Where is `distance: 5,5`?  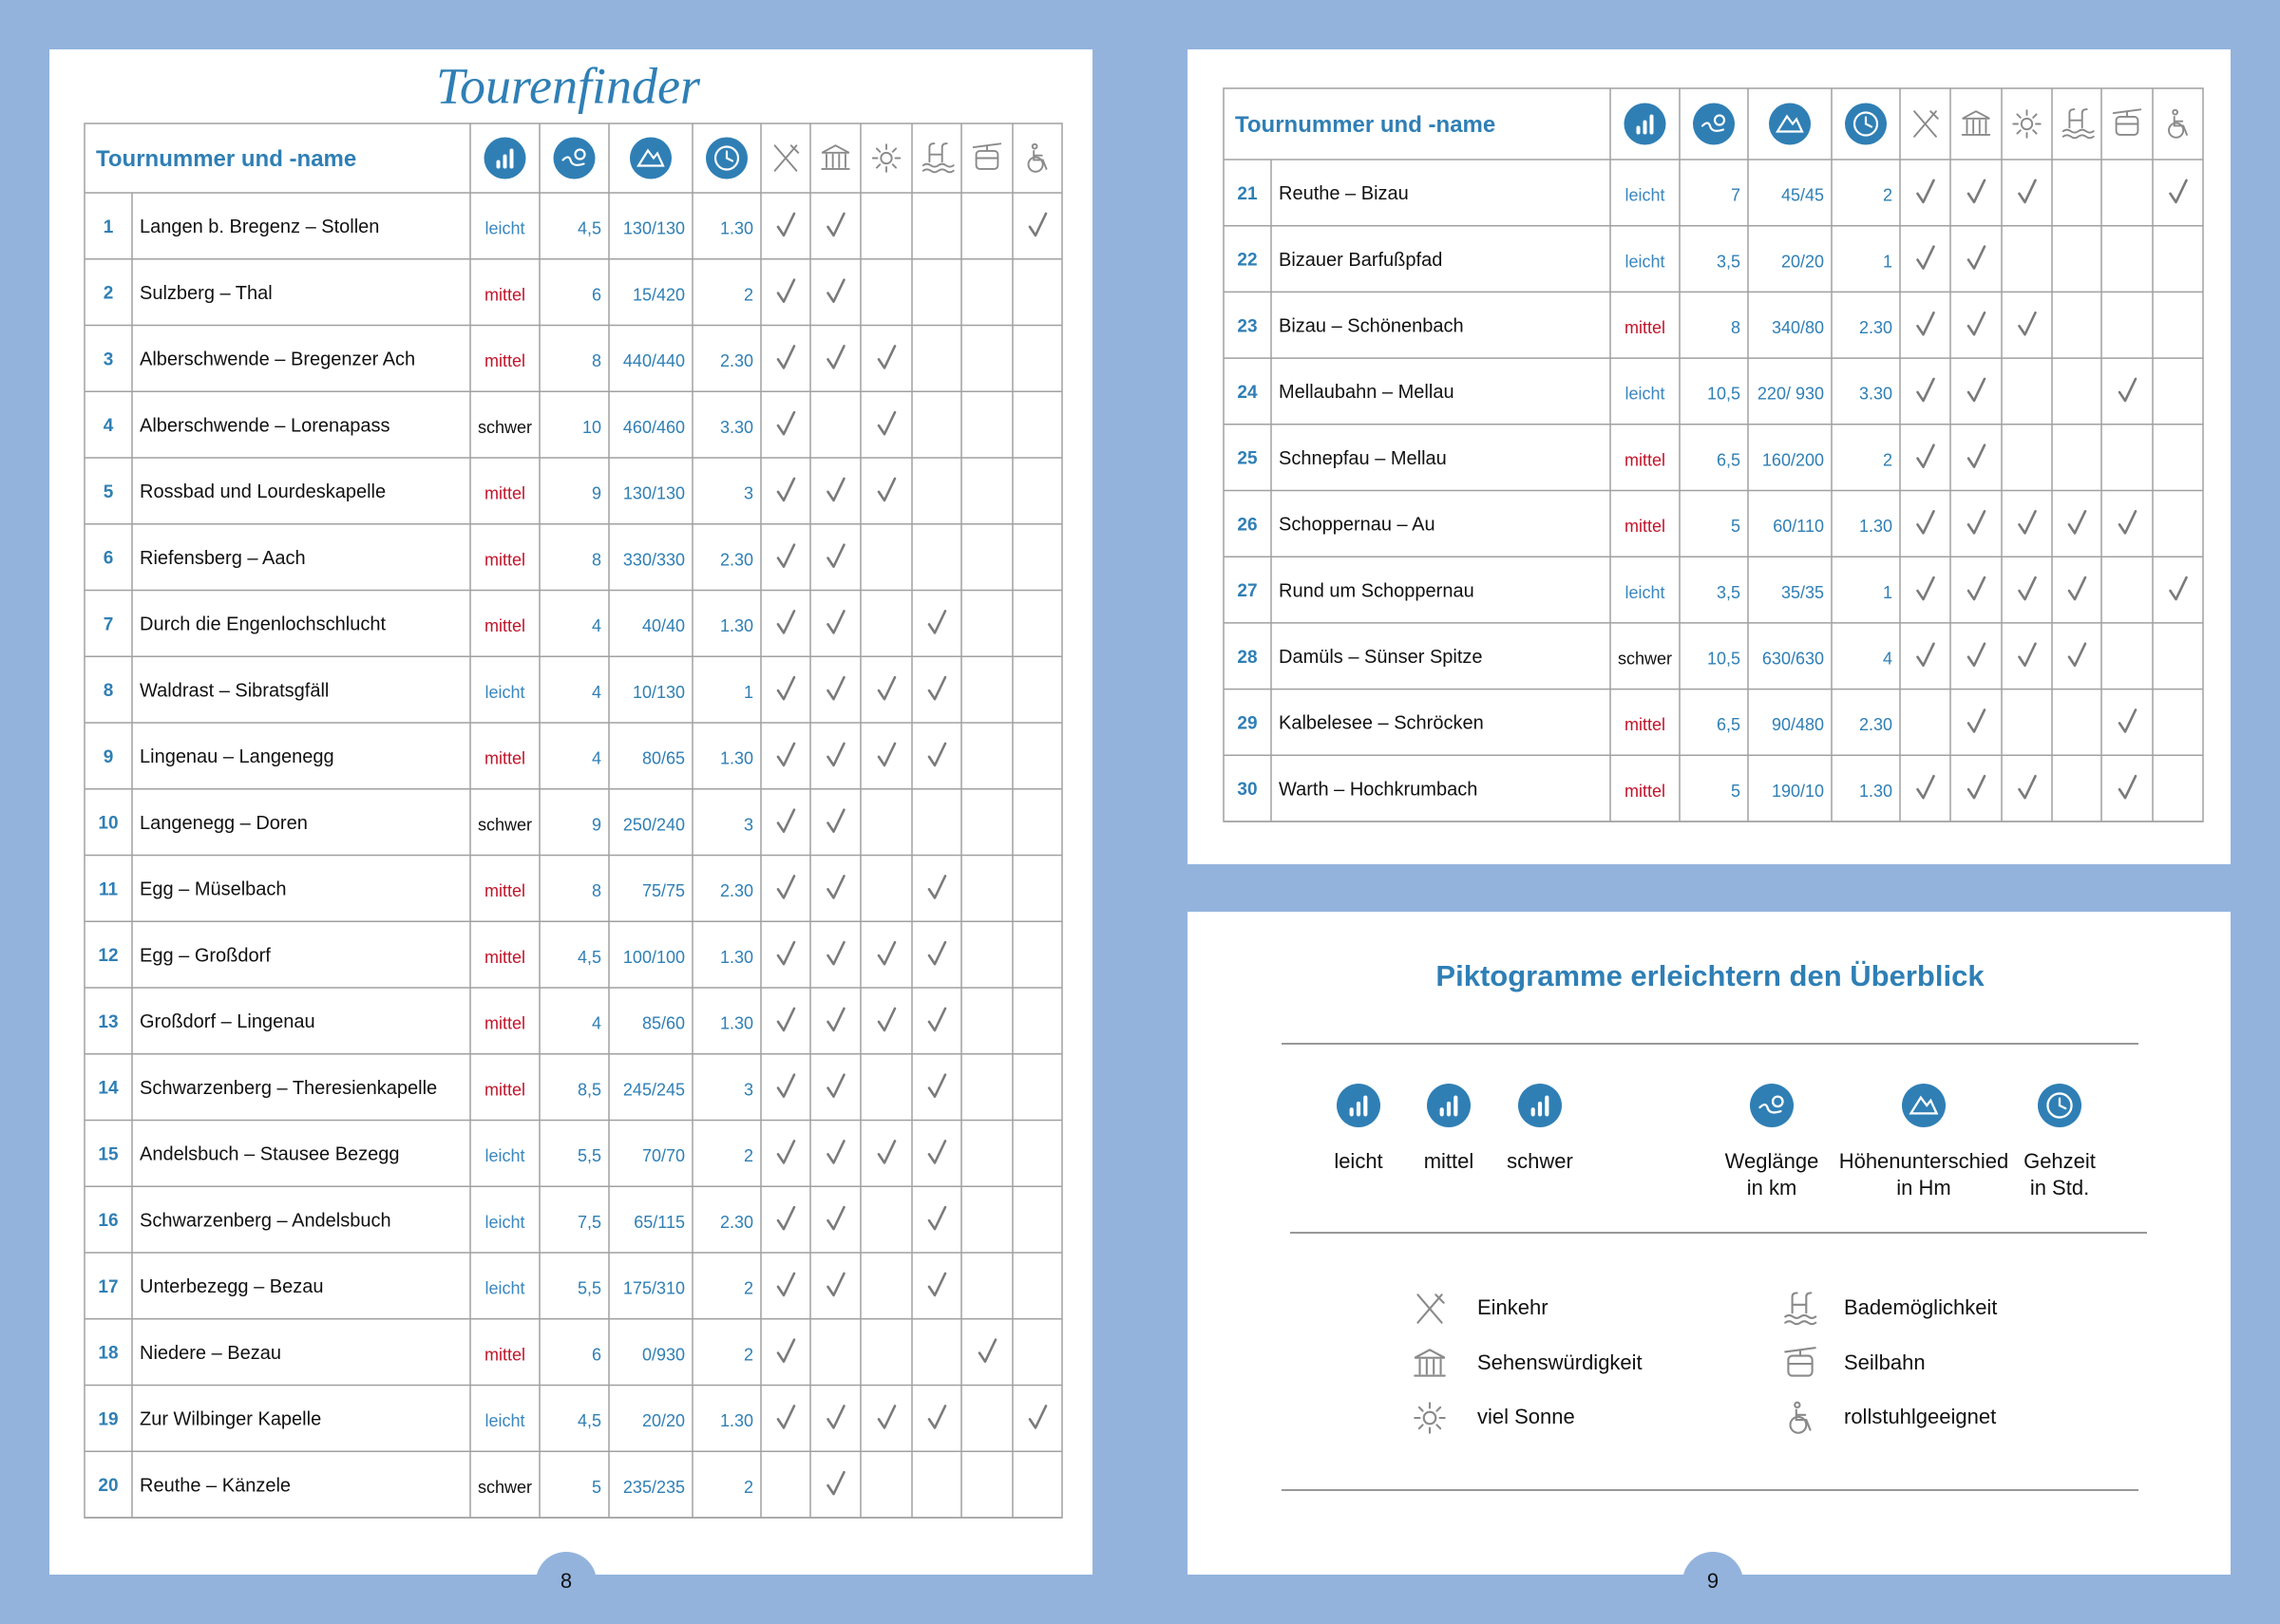 distance: 5,5 is located at coordinates (589, 1288).